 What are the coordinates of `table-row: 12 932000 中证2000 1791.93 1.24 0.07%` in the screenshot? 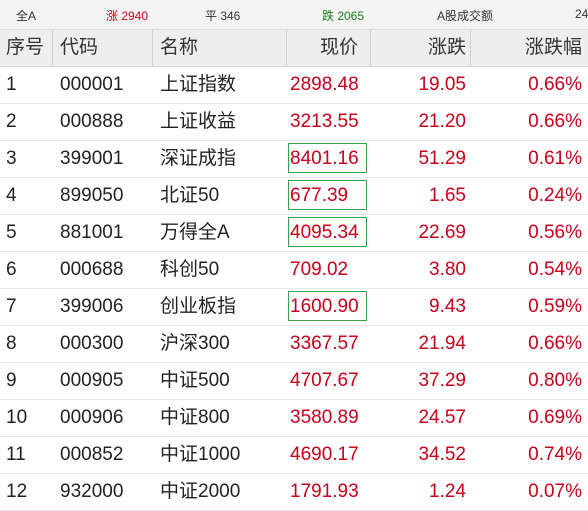 It's located at (294, 492).